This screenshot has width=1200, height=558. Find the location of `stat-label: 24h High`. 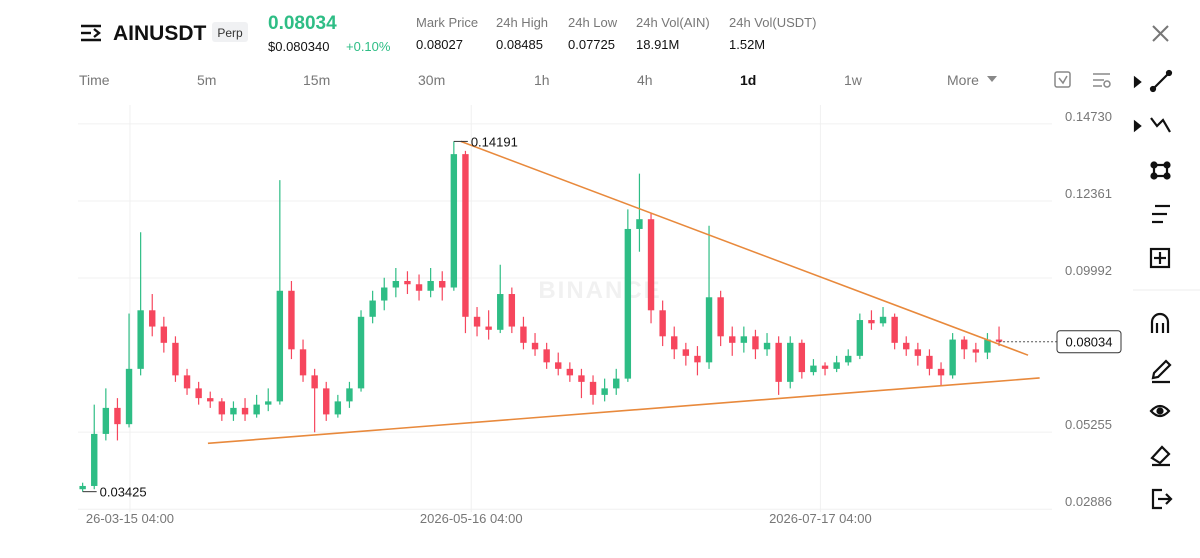

stat-label: 24h High is located at coordinates (522, 22).